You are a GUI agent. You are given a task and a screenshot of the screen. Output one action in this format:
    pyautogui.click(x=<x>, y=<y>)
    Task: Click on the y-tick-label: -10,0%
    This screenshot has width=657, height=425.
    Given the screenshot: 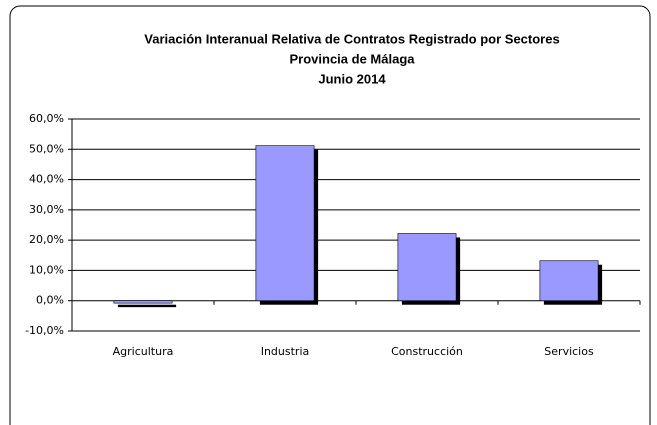 What is the action you would take?
    pyautogui.click(x=44, y=330)
    